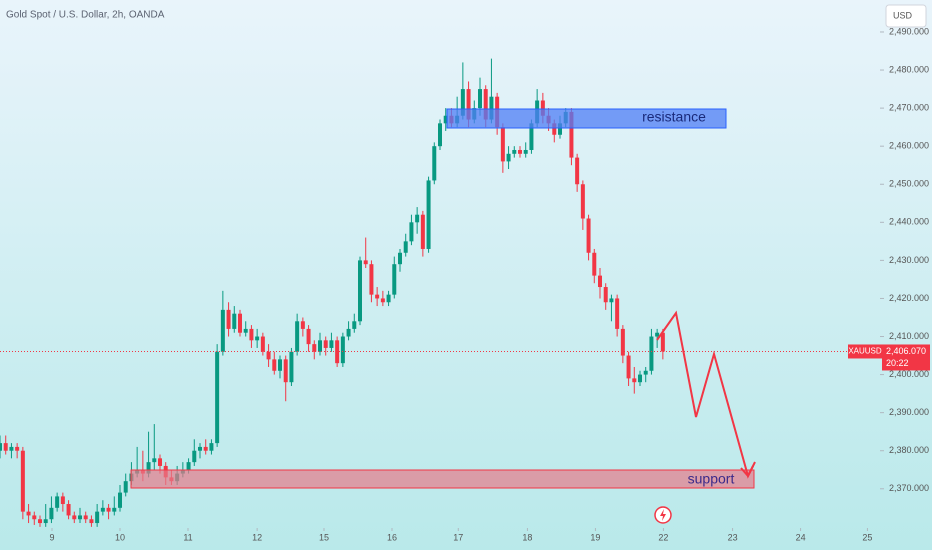 The width and height of the screenshot is (932, 550). What do you see at coordinates (903, 15) in the screenshot?
I see `currency-label: USD` at bounding box center [903, 15].